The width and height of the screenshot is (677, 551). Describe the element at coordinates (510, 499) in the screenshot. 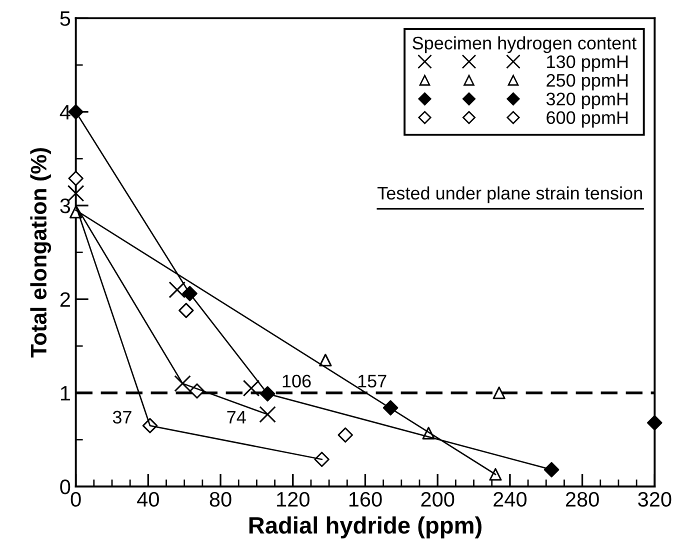

I see `x-tick-label: 240` at that location.